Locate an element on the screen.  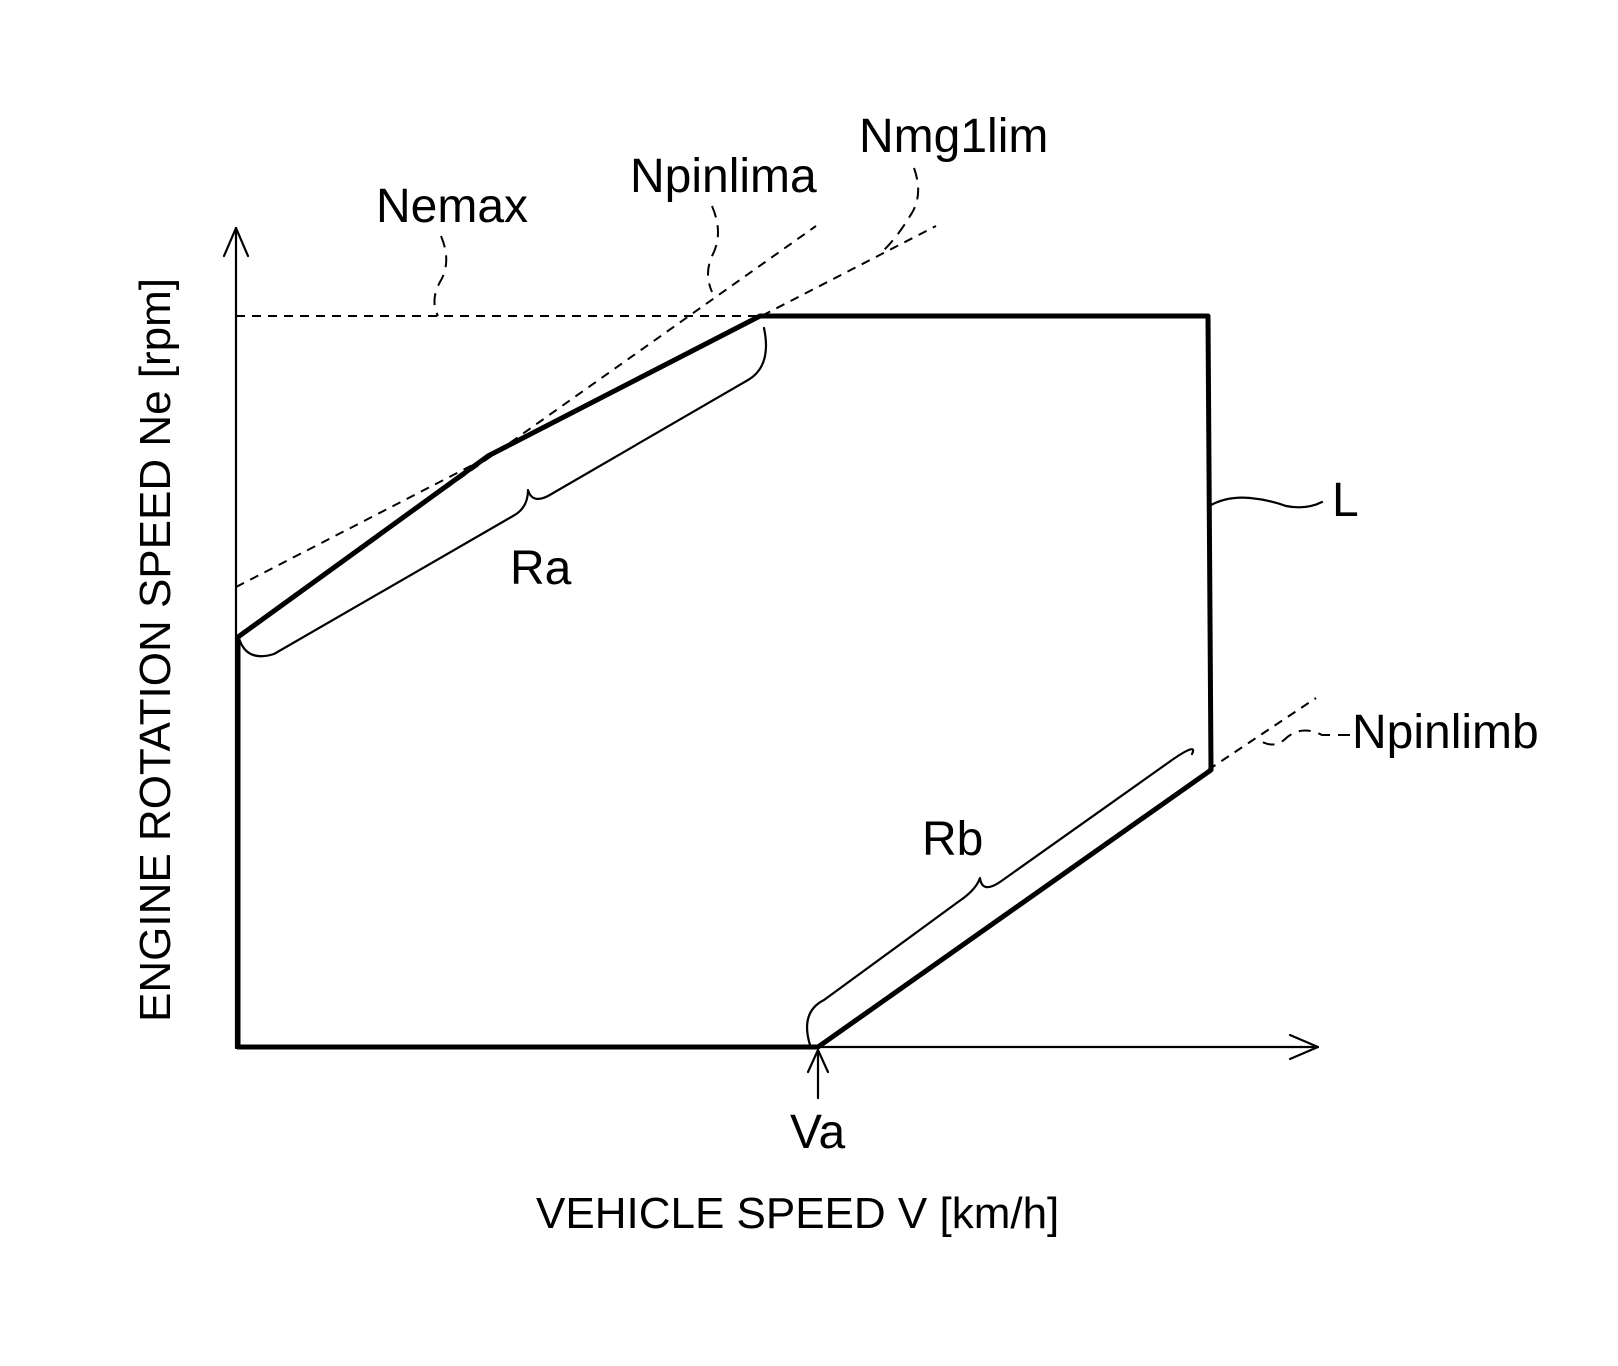
nemax-label: Nemax is located at coordinates (452, 206).